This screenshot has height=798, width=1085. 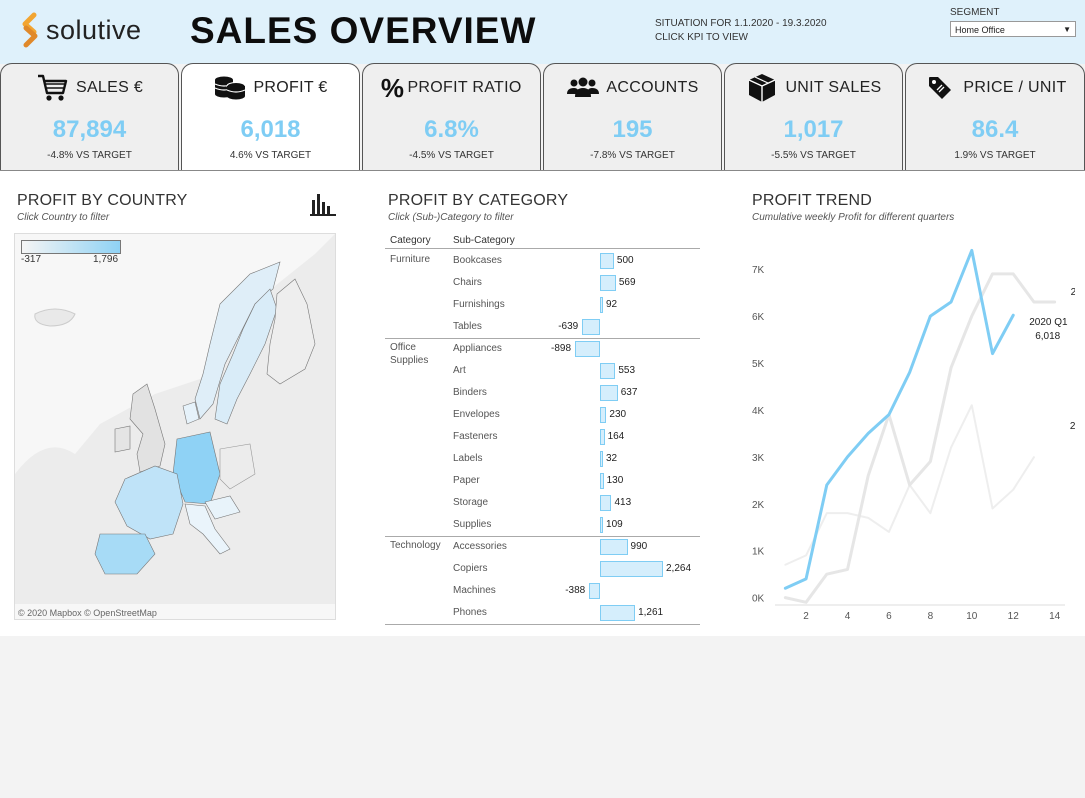 I want to click on category-label: Furniture, so click(x=410, y=259).